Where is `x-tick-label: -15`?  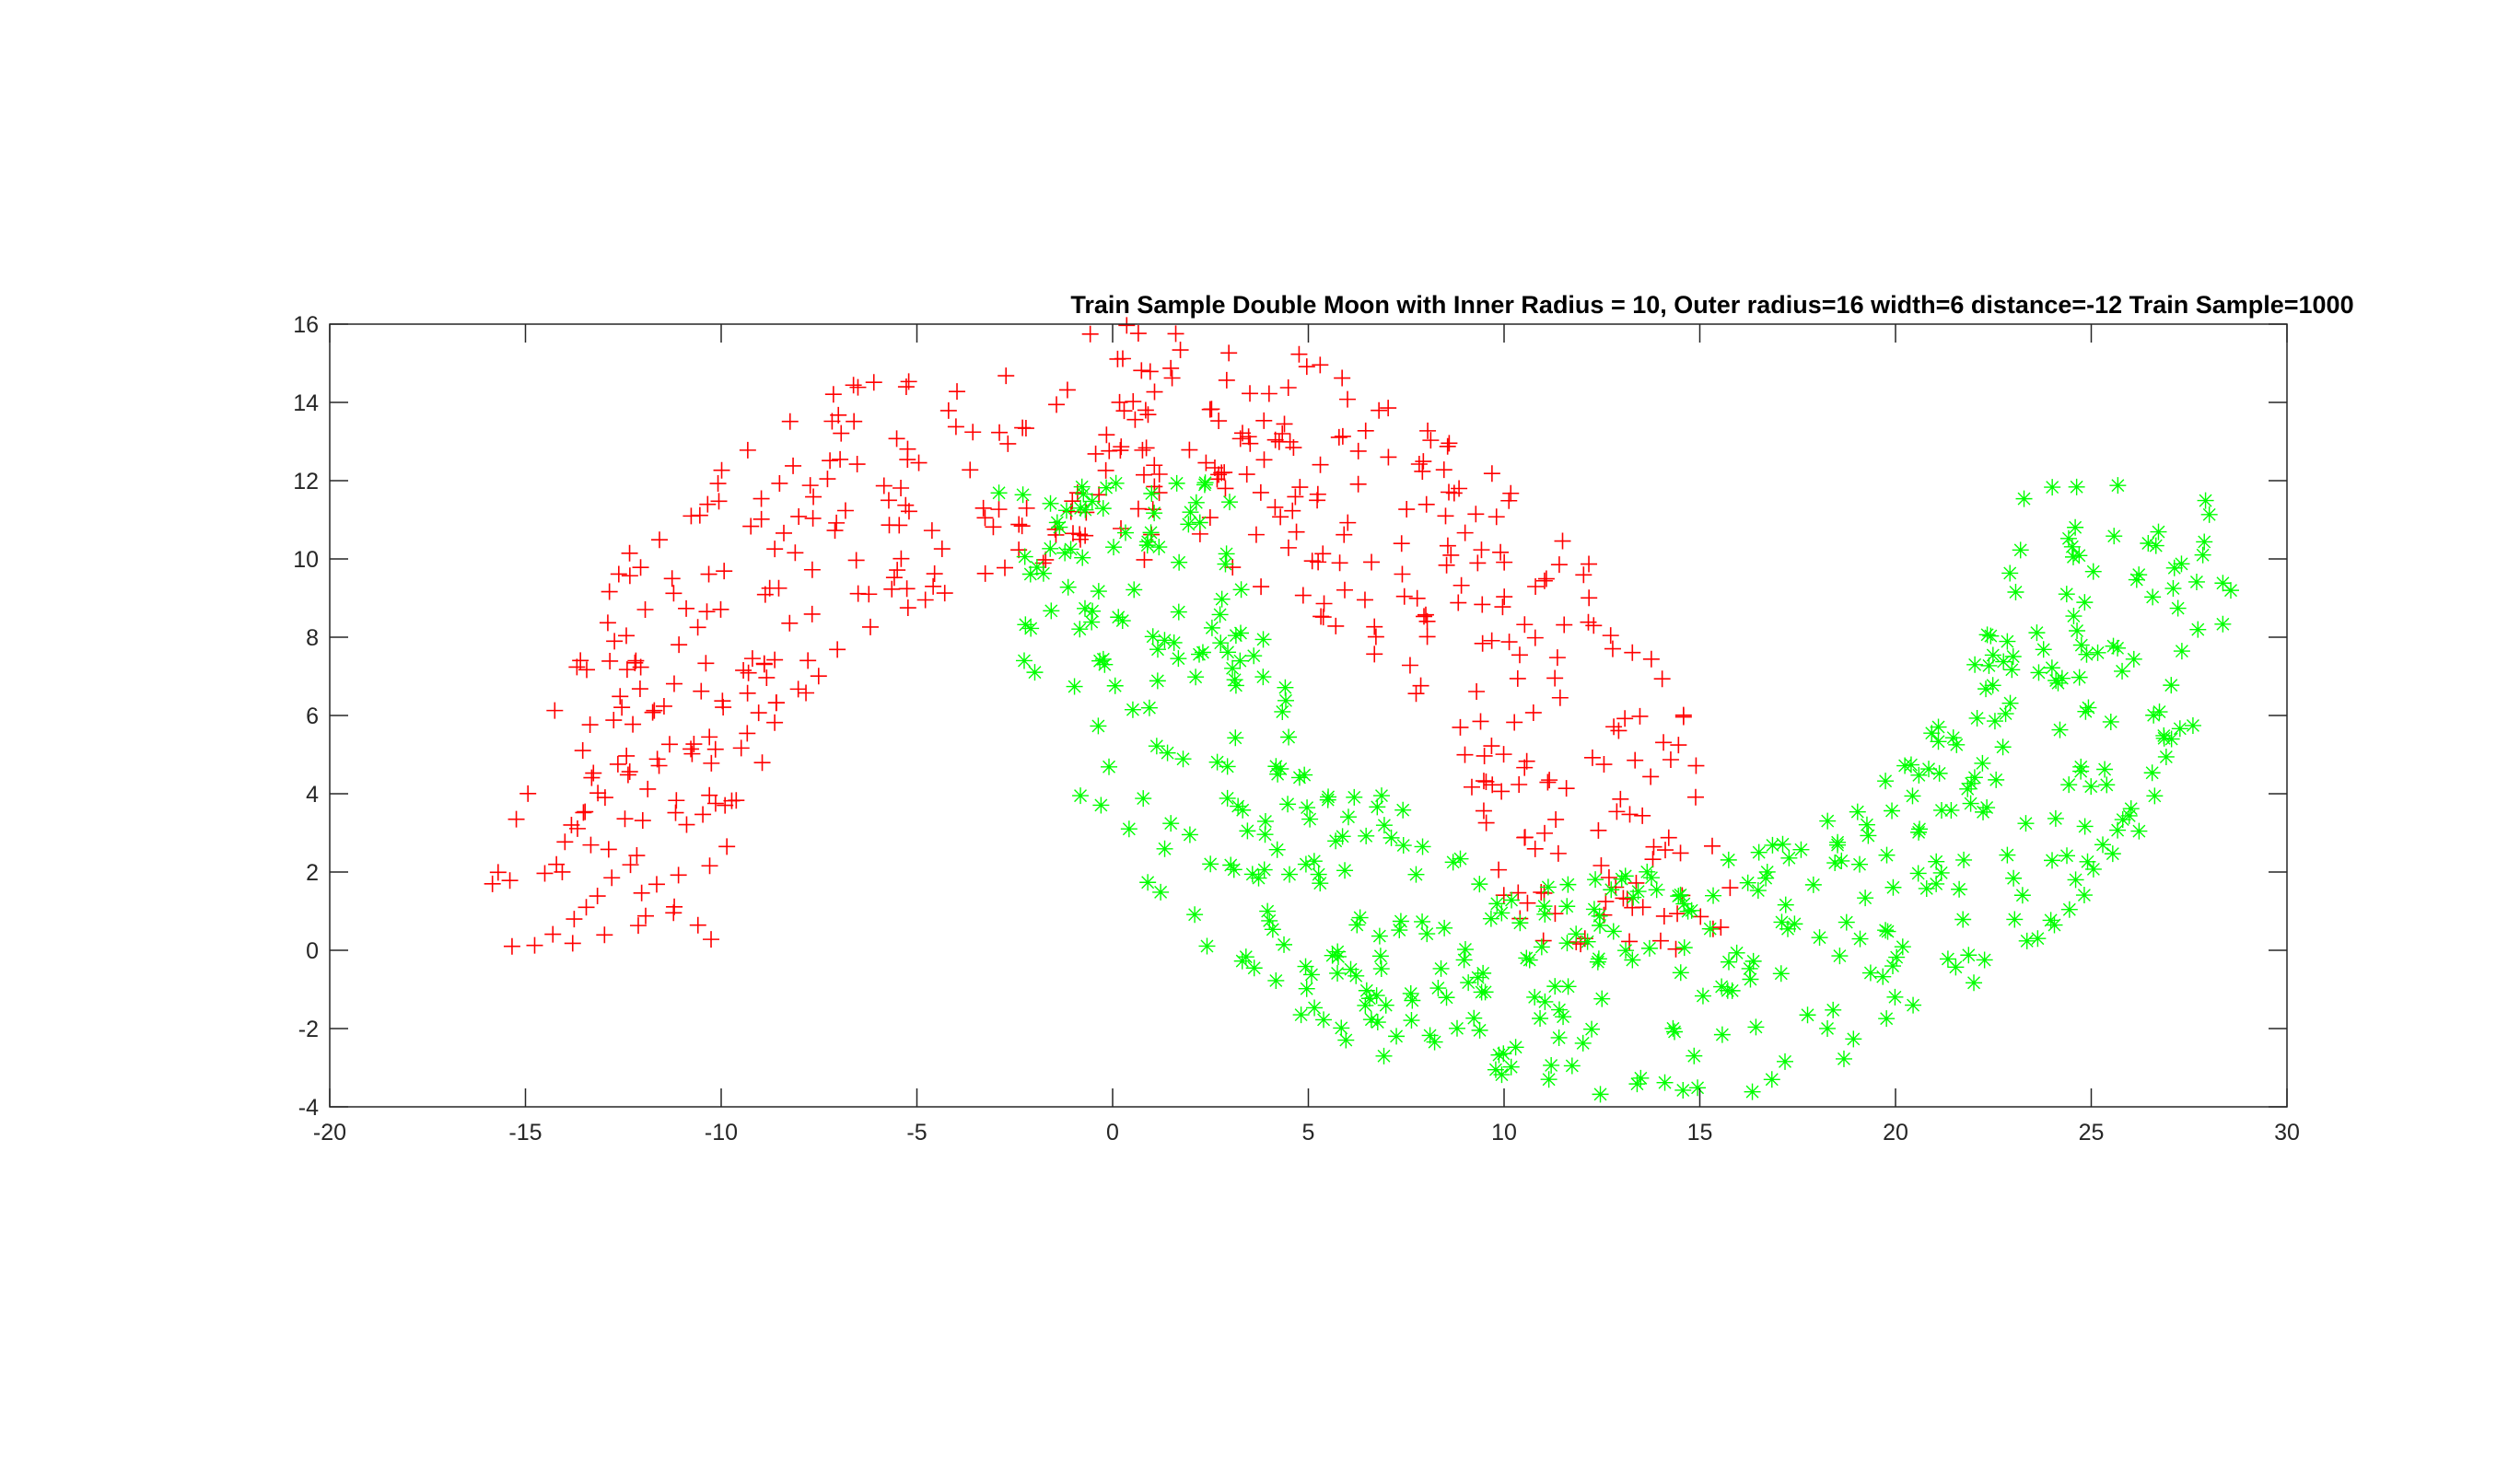 x-tick-label: -15 is located at coordinates (525, 1133).